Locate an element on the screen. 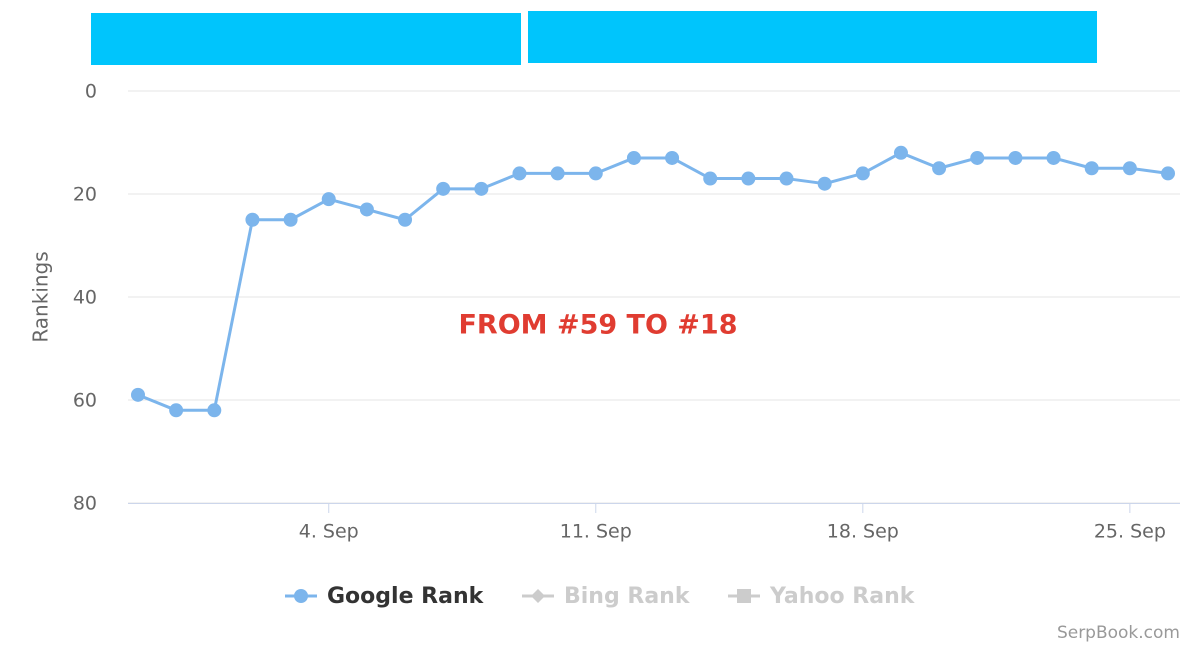 This screenshot has width=1200, height=650. credit: SerpBook.com is located at coordinates (1118, 633).